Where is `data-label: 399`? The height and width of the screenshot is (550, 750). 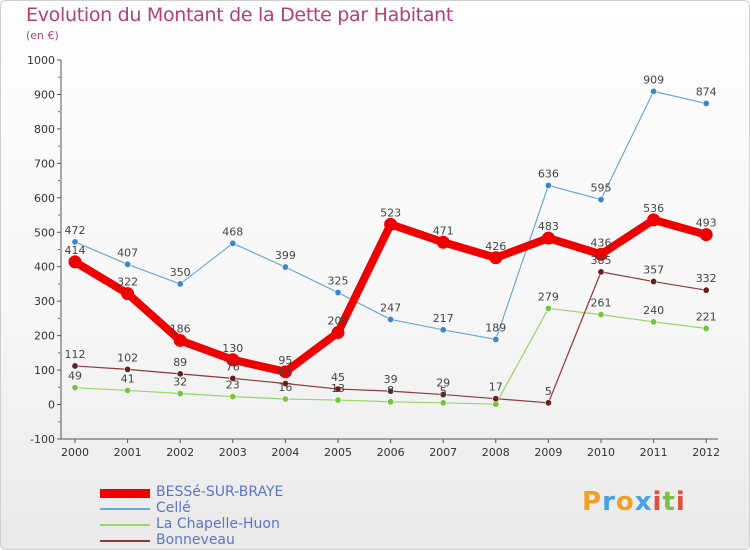
data-label: 399 is located at coordinates (285, 255).